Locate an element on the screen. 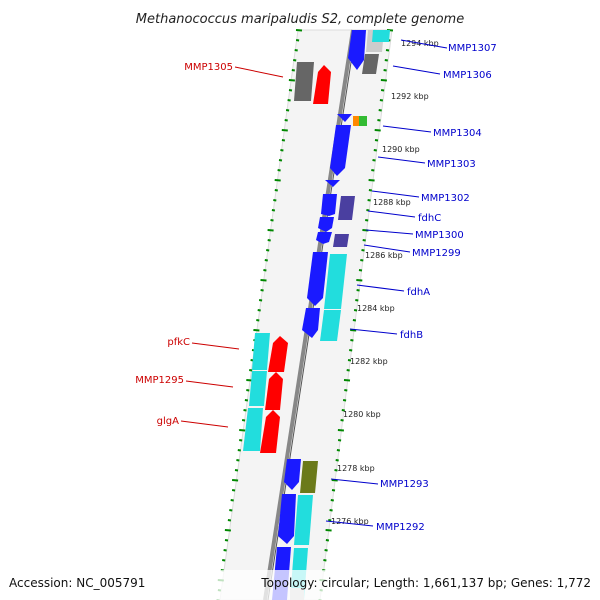 This screenshot has height=600, width=600. gene-box-purple-fdhc is located at coordinates (346, 208).